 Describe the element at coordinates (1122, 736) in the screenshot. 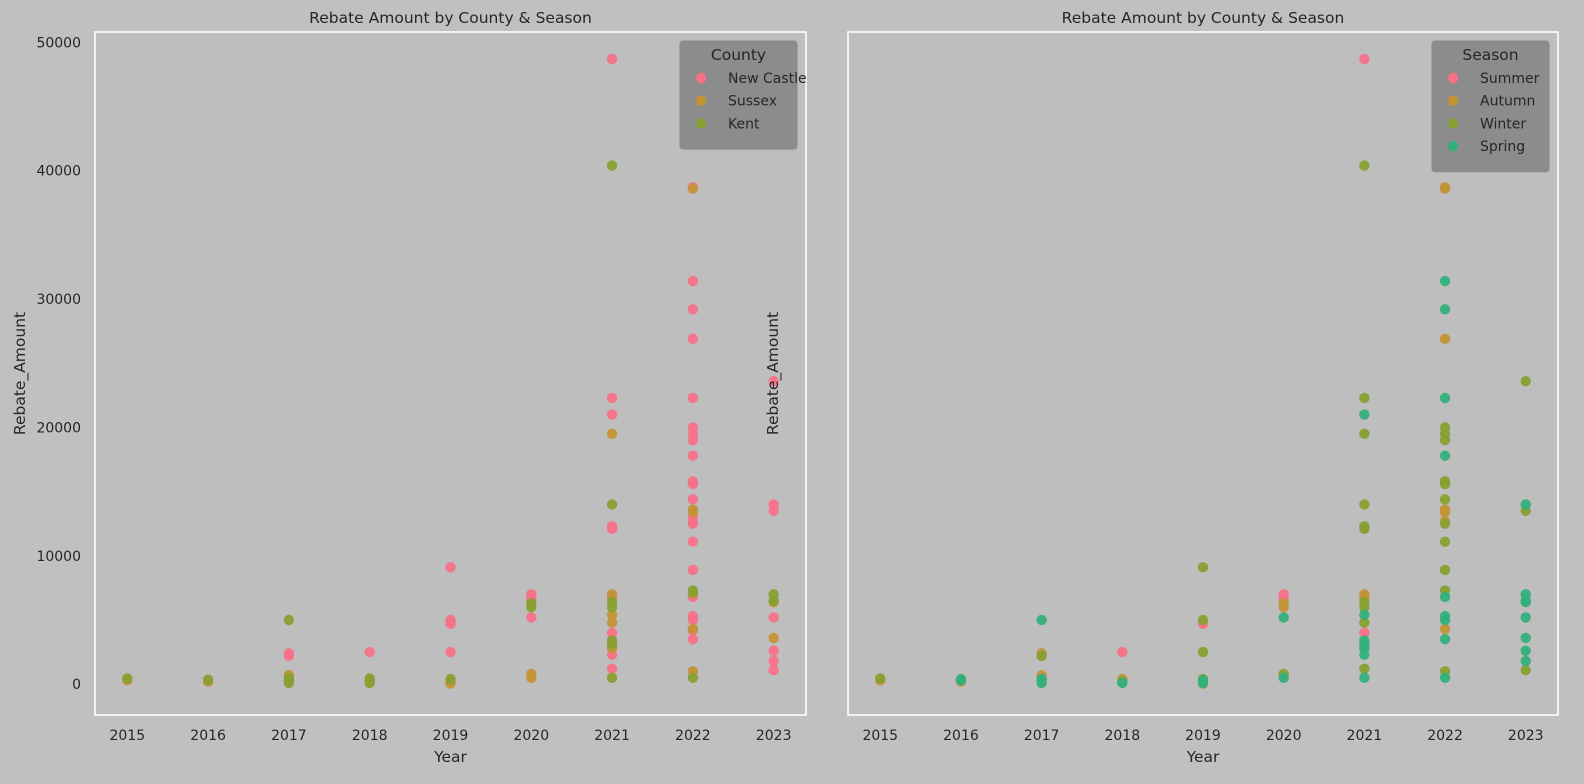

I see `x-tick-label: 2018` at that location.